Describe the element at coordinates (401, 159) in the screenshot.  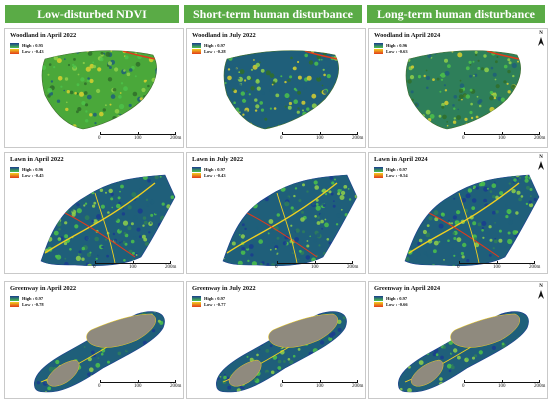
I see `panel-title: Lawn in April 2024` at that location.